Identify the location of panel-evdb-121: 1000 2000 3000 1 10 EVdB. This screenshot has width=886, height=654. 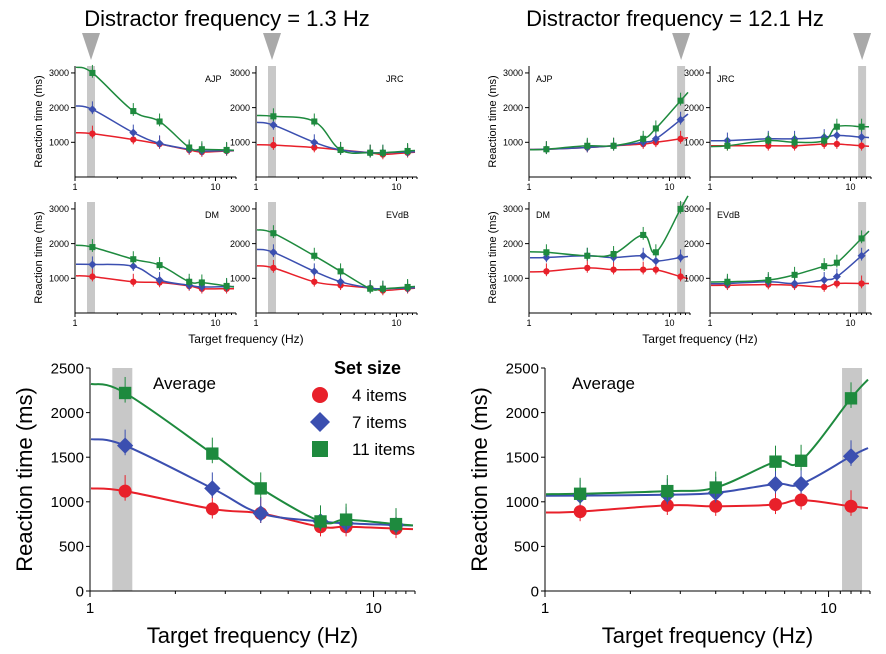
(778, 265).